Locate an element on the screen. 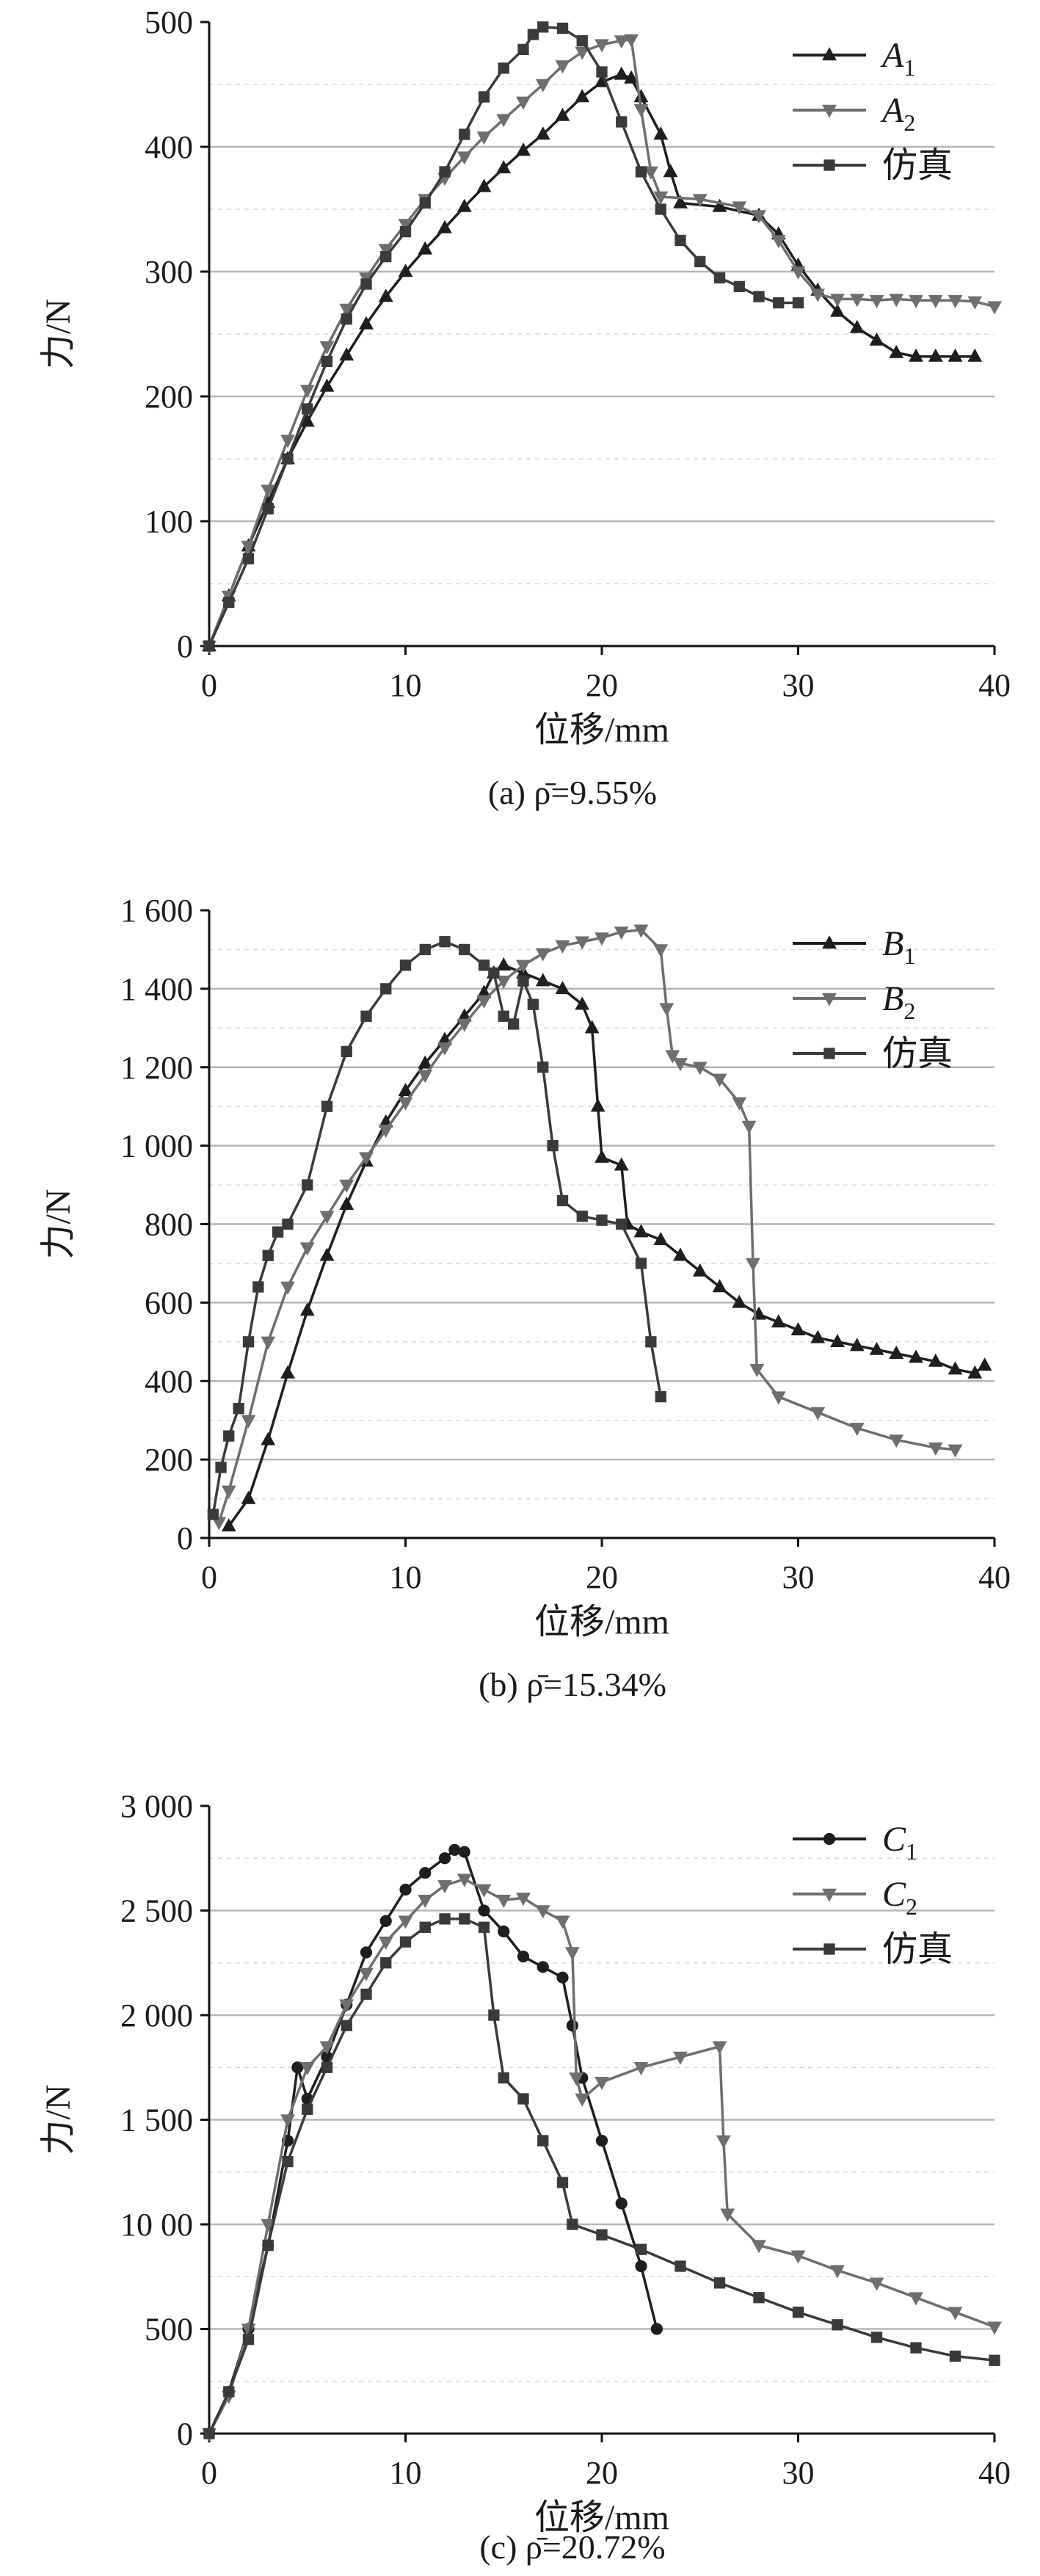  legend-label-subscript: 2 is located at coordinates (909, 1011).